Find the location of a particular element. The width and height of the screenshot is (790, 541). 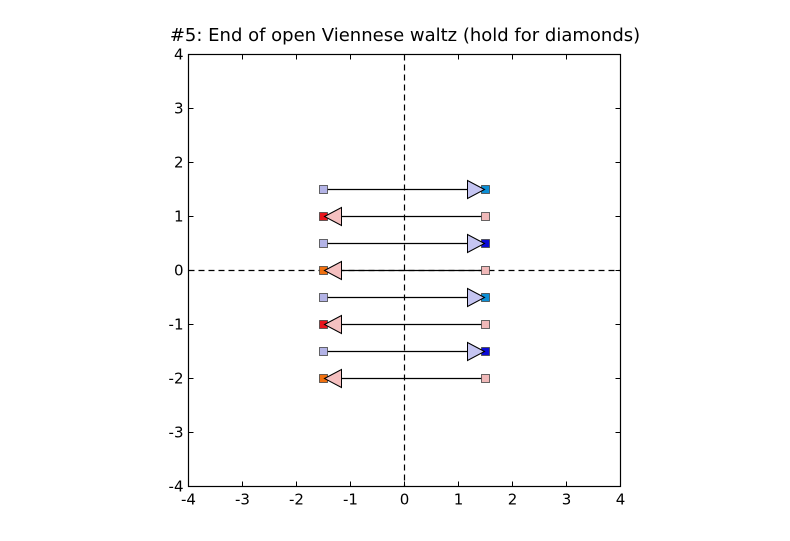

y-tick-label: -4 is located at coordinates (176, 487).